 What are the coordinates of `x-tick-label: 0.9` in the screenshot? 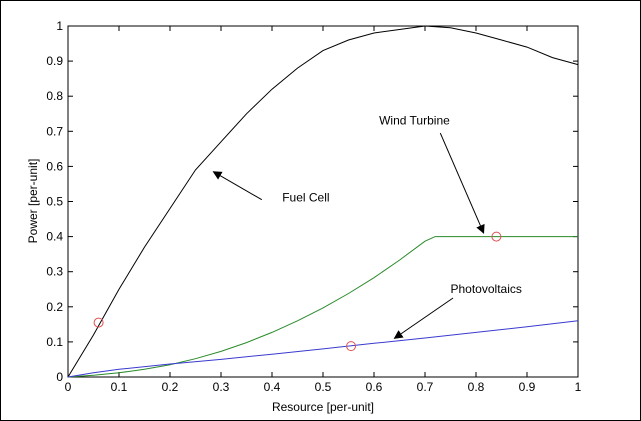 It's located at (527, 387).